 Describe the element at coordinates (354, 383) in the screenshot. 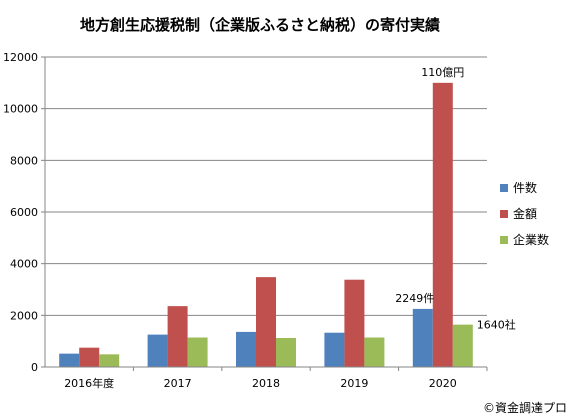

I see `x-category-label: 2019` at that location.